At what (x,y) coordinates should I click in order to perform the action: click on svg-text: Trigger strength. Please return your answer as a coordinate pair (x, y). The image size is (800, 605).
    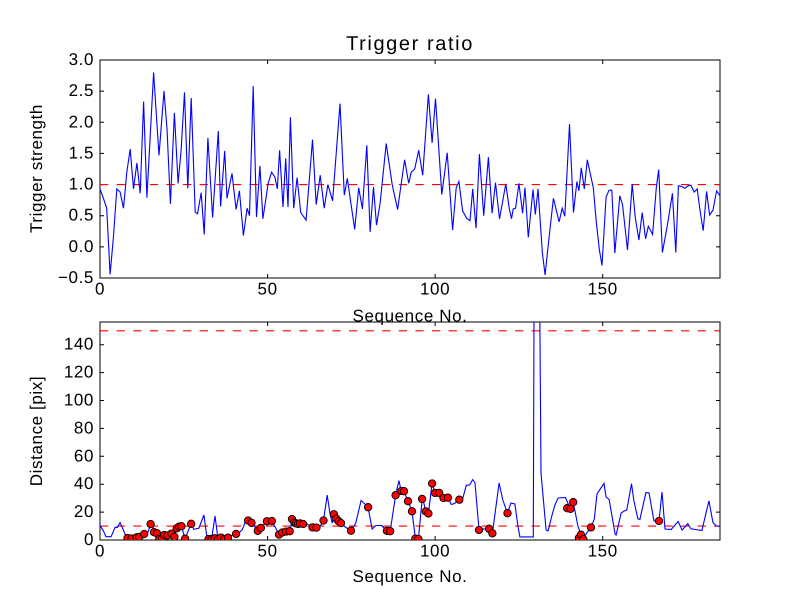
    Looking at the image, I should click on (36, 168).